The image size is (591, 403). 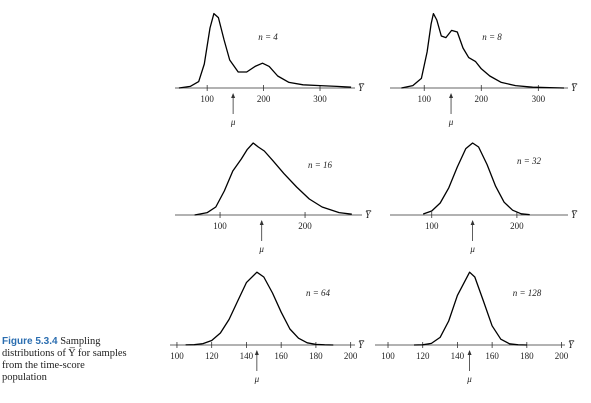 I want to click on annotation: n = 8, so click(x=492, y=37).